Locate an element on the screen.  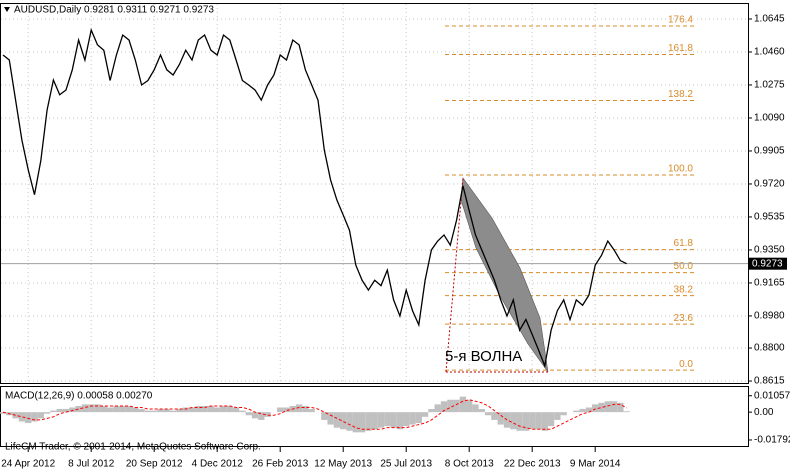
x-tick-label: 22 Dec 2013 is located at coordinates (532, 464).